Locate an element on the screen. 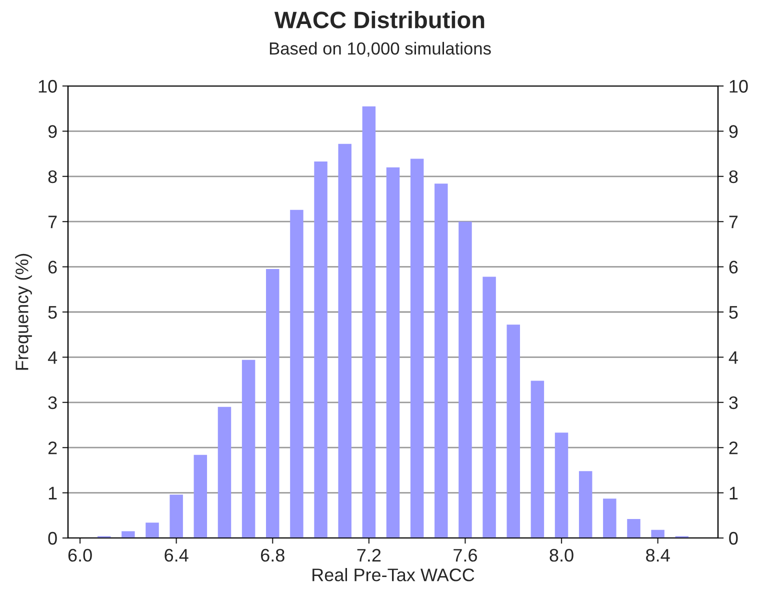 Image resolution: width=760 pixels, height=601 pixels. y2-tick-label: 8 is located at coordinates (733, 177).